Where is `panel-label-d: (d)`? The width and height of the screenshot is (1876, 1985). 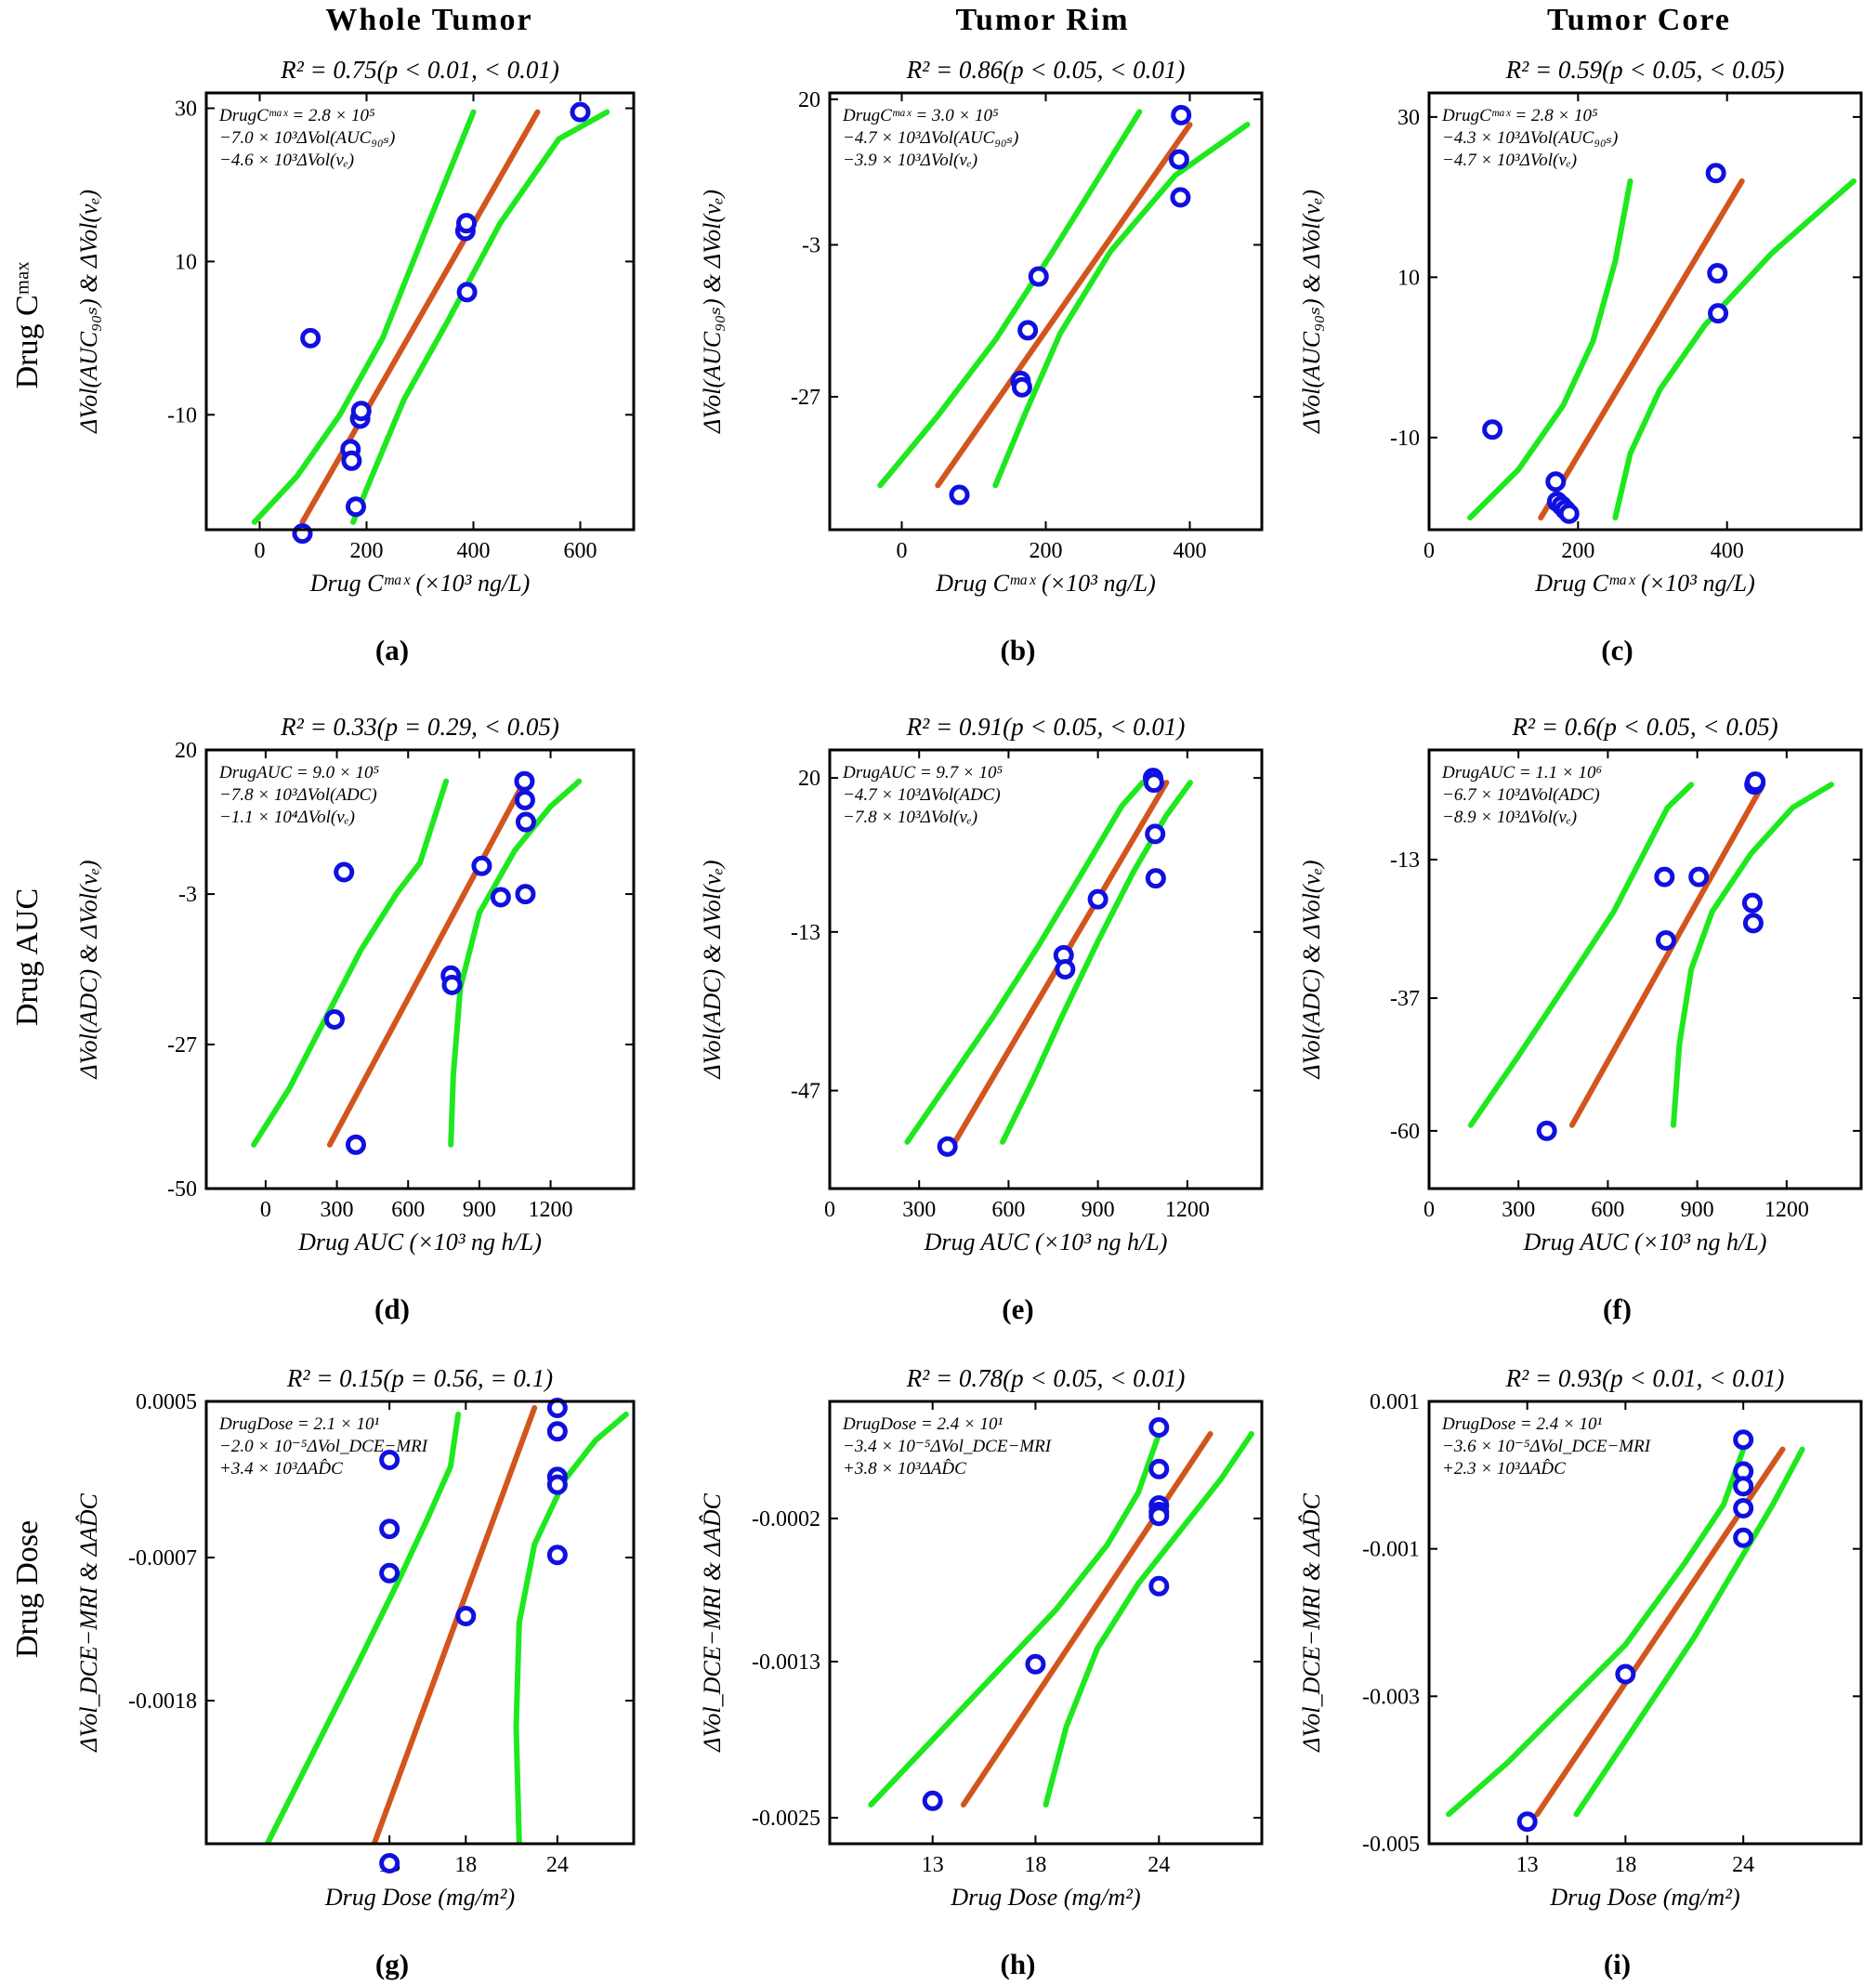
panel-label-d: (d) is located at coordinates (392, 1309).